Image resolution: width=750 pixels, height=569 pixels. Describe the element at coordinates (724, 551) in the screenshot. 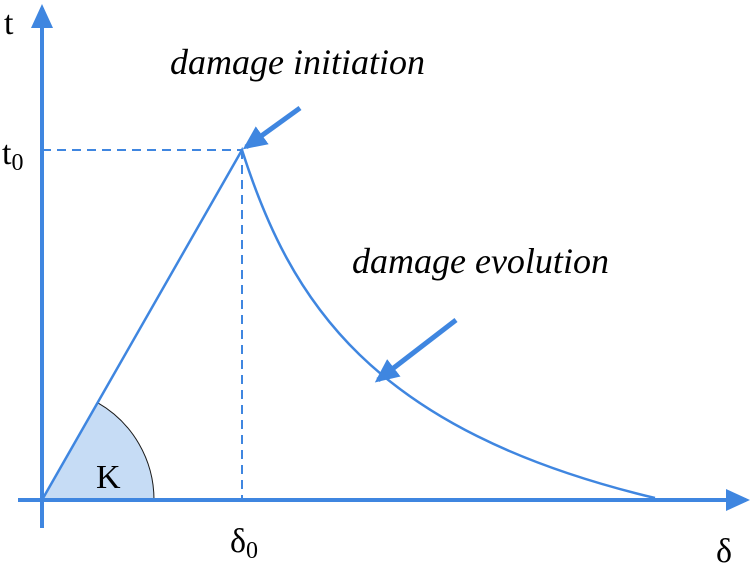

I see `x-axis-label: δ` at that location.